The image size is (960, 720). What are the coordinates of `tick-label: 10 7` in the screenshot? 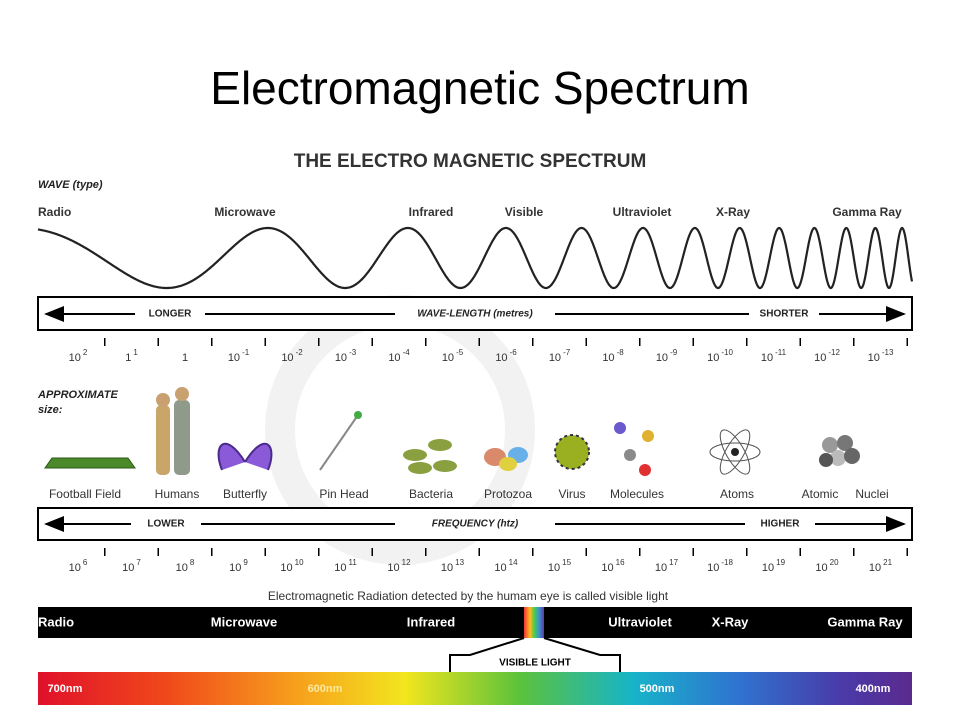 It's located at (131, 566).